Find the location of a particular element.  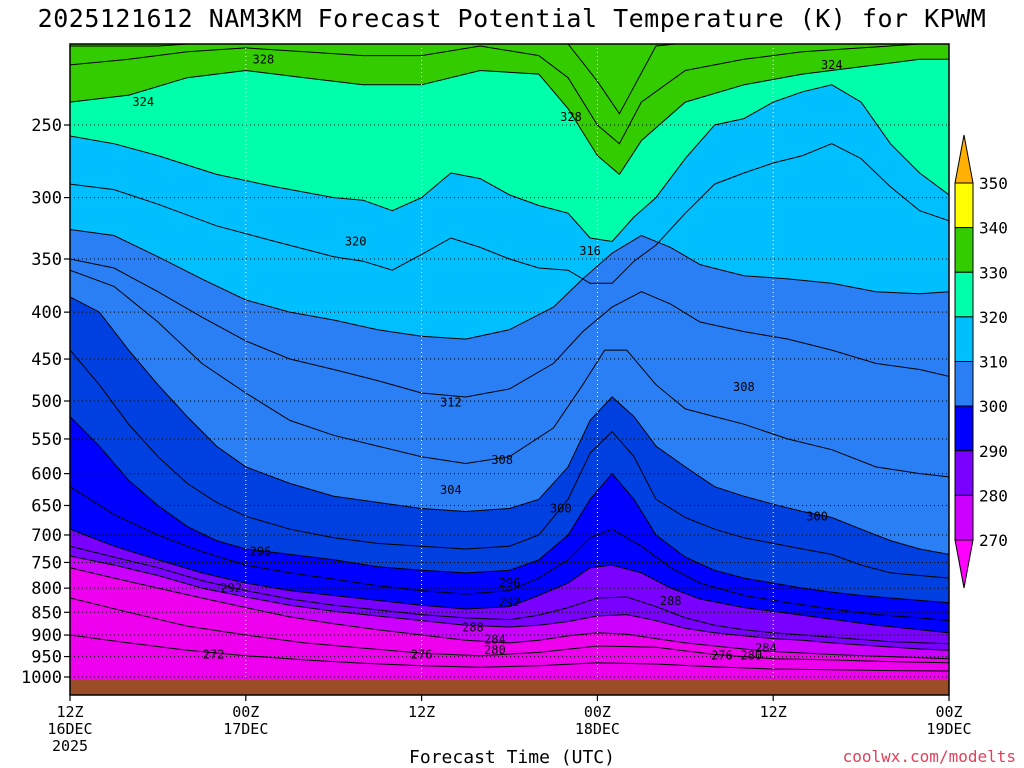

x-tick-label: 2025 is located at coordinates (70, 746).